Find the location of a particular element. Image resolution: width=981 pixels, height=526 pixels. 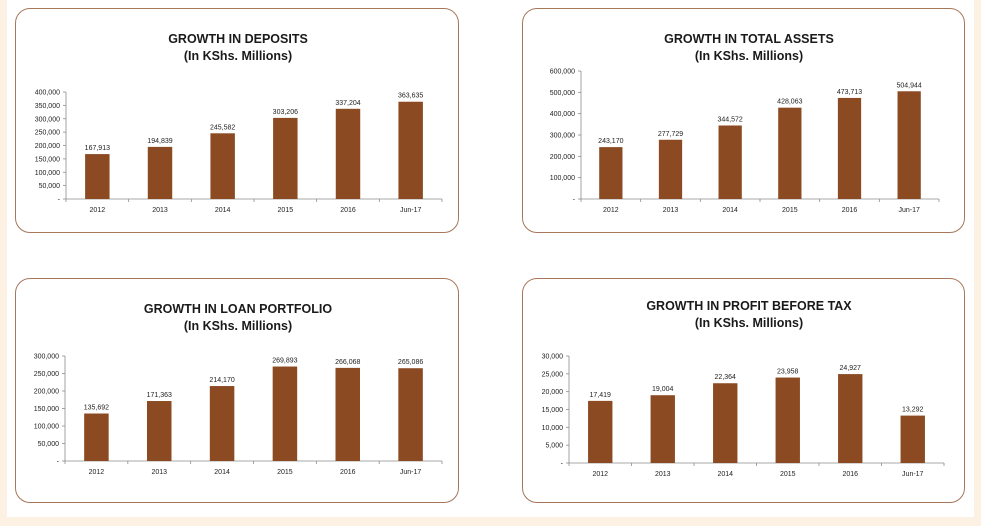

bar-value-label: 171,363 is located at coordinates (159, 395).